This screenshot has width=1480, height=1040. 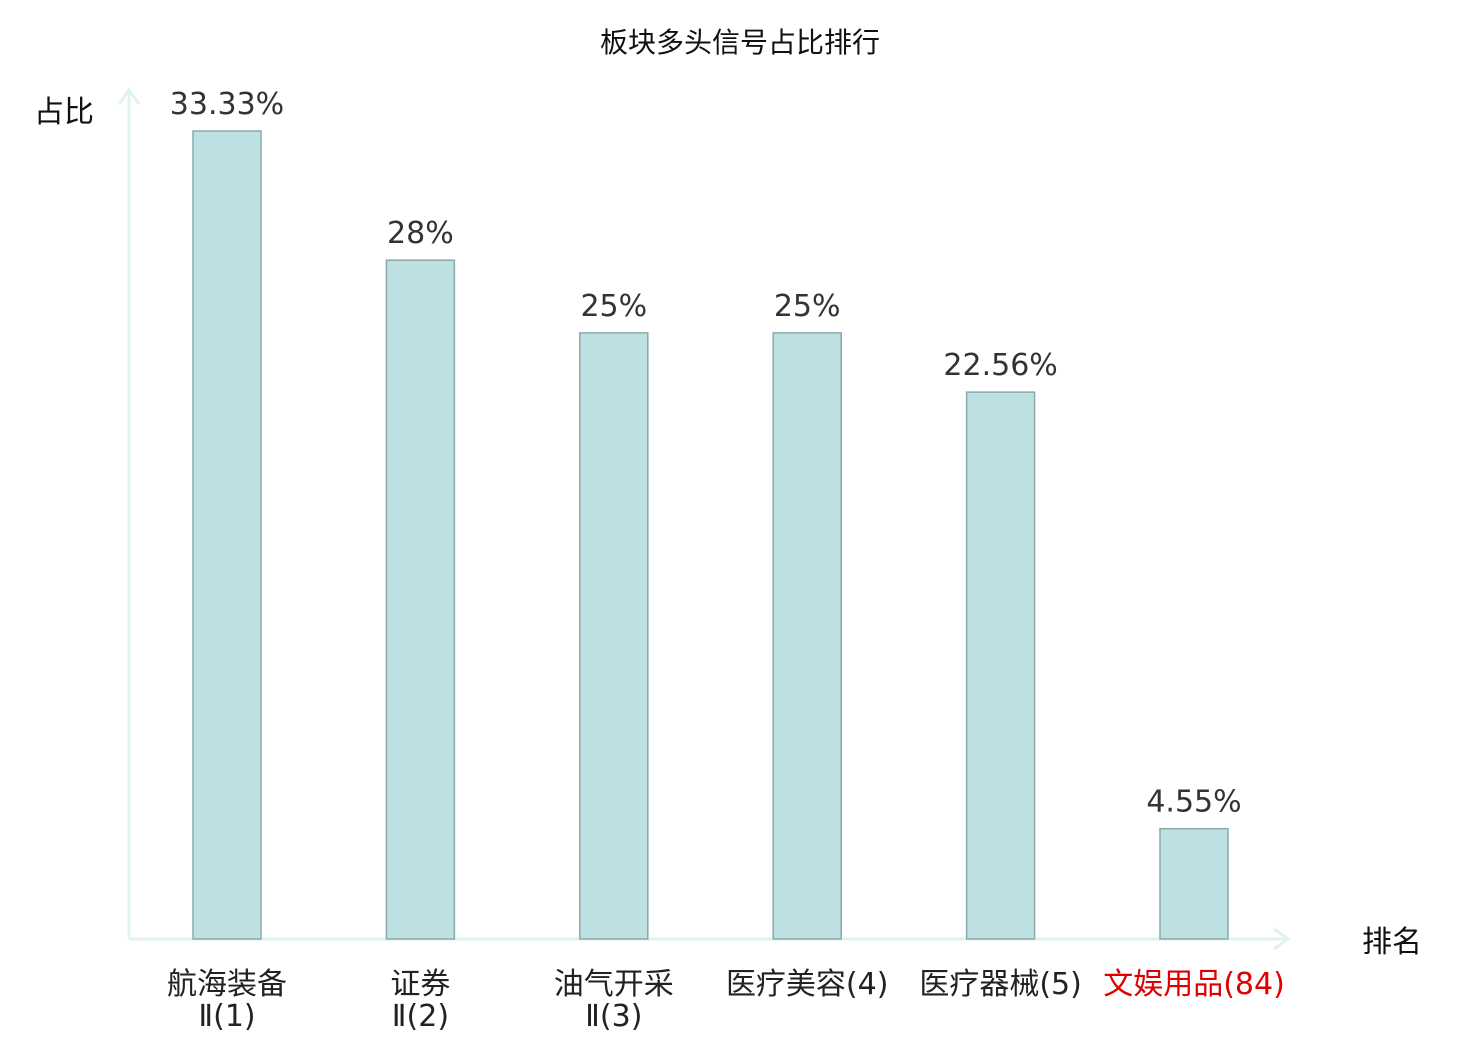 What do you see at coordinates (614, 984) in the screenshot?
I see `category-name: 油气开采` at bounding box center [614, 984].